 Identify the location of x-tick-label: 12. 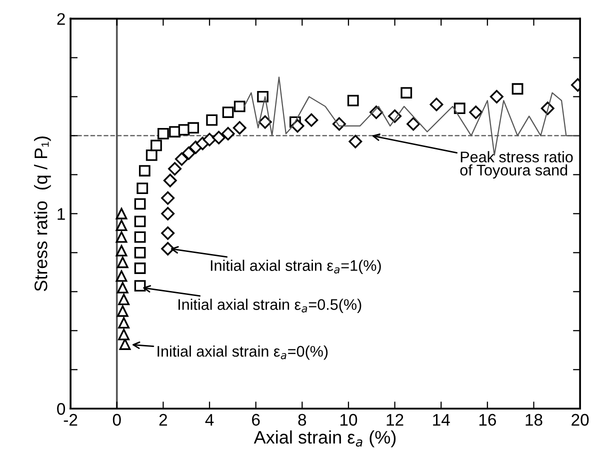
(395, 420).